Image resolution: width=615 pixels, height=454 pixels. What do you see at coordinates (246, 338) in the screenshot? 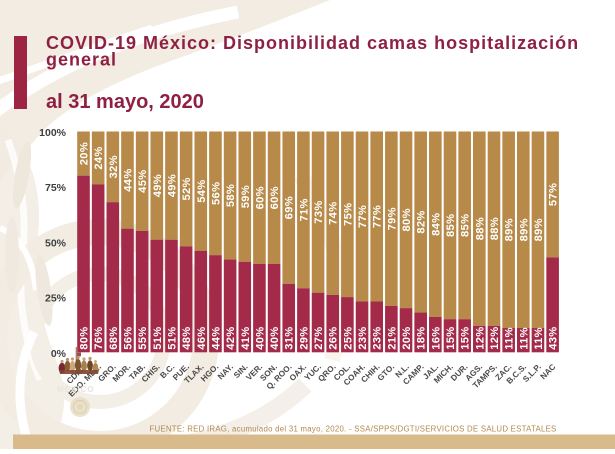
I see `svg-text: 41%` at bounding box center [246, 338].